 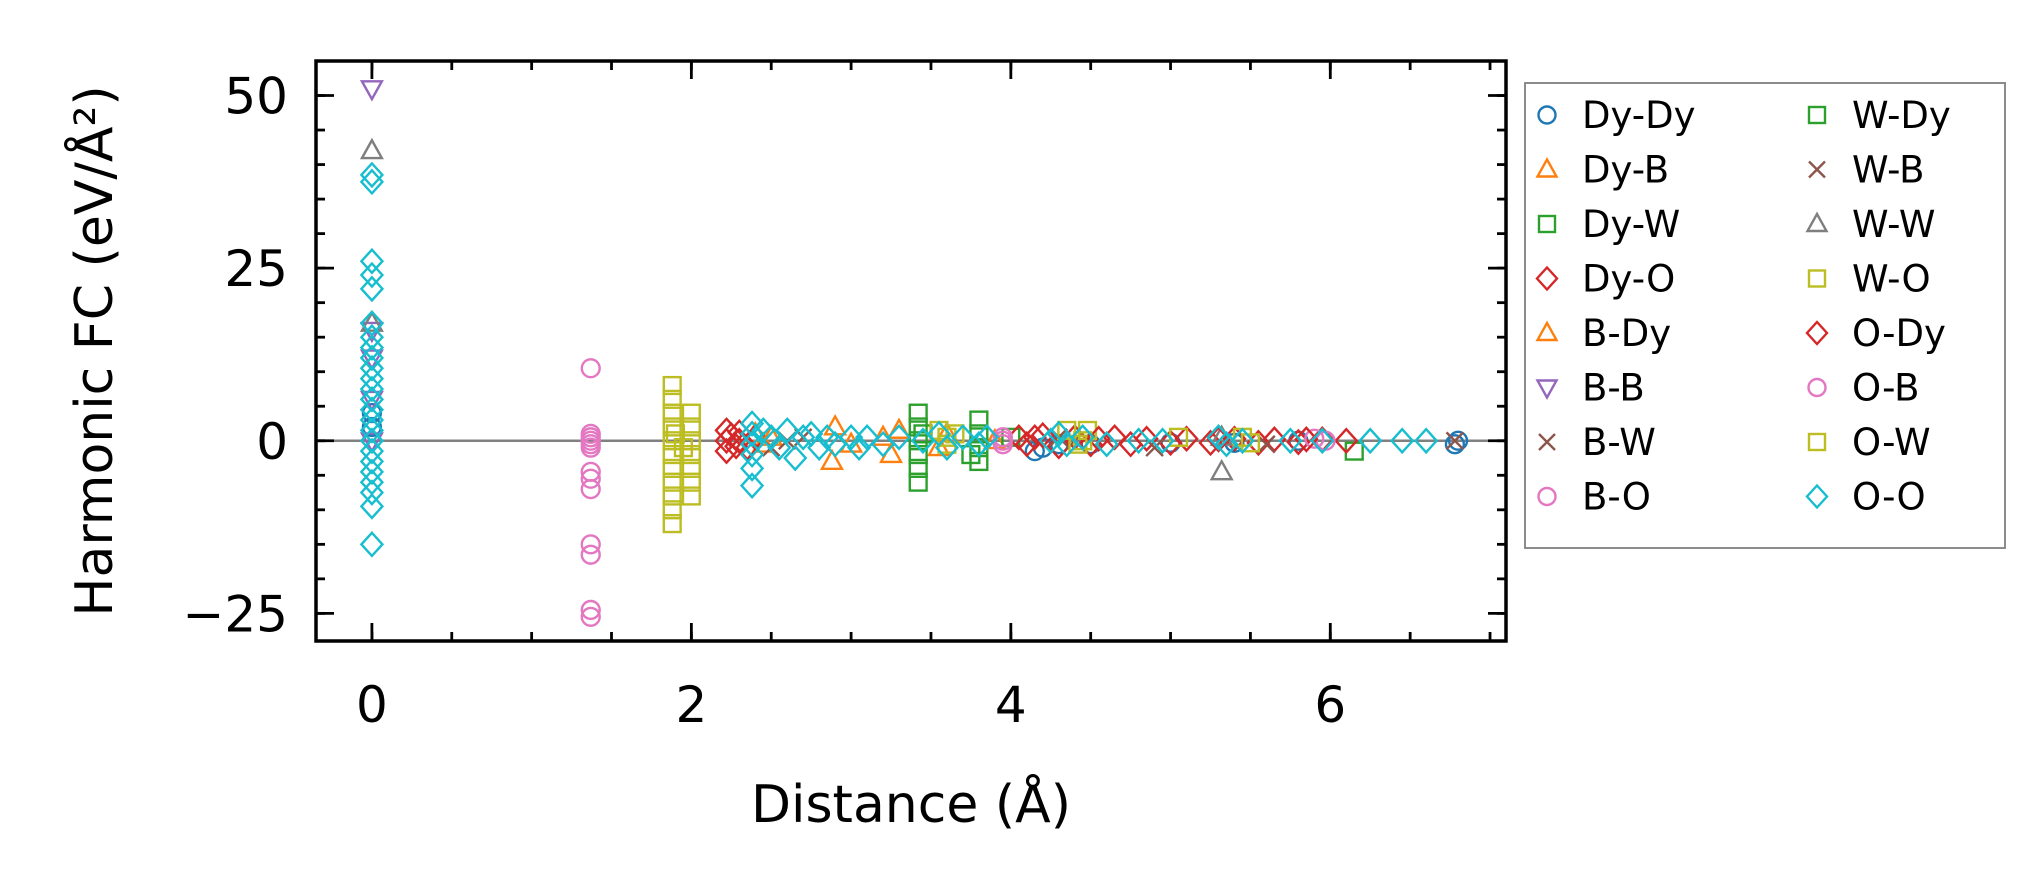 I want to click on legend-item: O-W, so click(x=1869, y=442).